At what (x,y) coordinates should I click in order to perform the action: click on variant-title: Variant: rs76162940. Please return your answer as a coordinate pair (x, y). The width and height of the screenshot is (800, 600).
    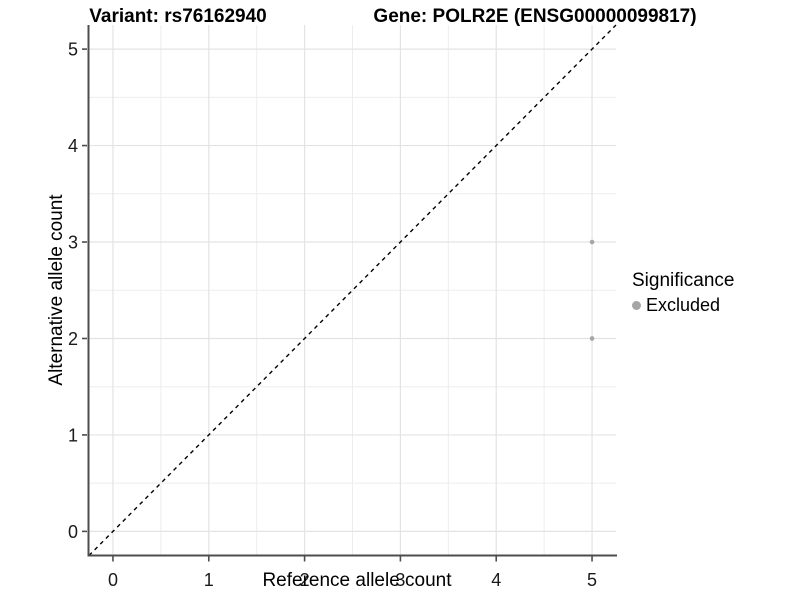
    Looking at the image, I should click on (178, 16).